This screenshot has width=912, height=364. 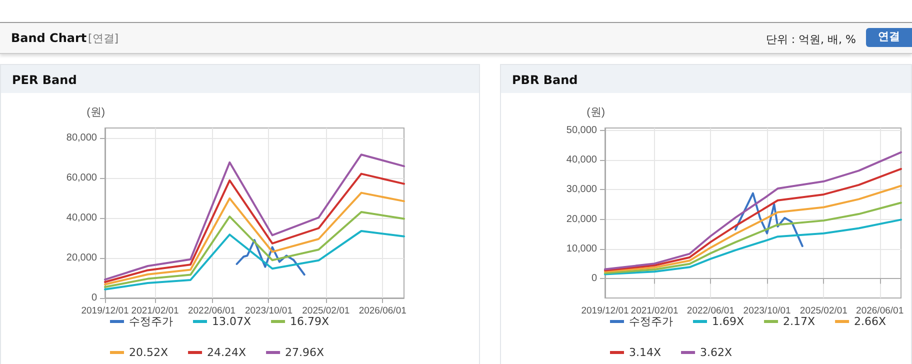 What do you see at coordinates (582, 190) in the screenshot?
I see `y-tick-label: 30,000` at bounding box center [582, 190].